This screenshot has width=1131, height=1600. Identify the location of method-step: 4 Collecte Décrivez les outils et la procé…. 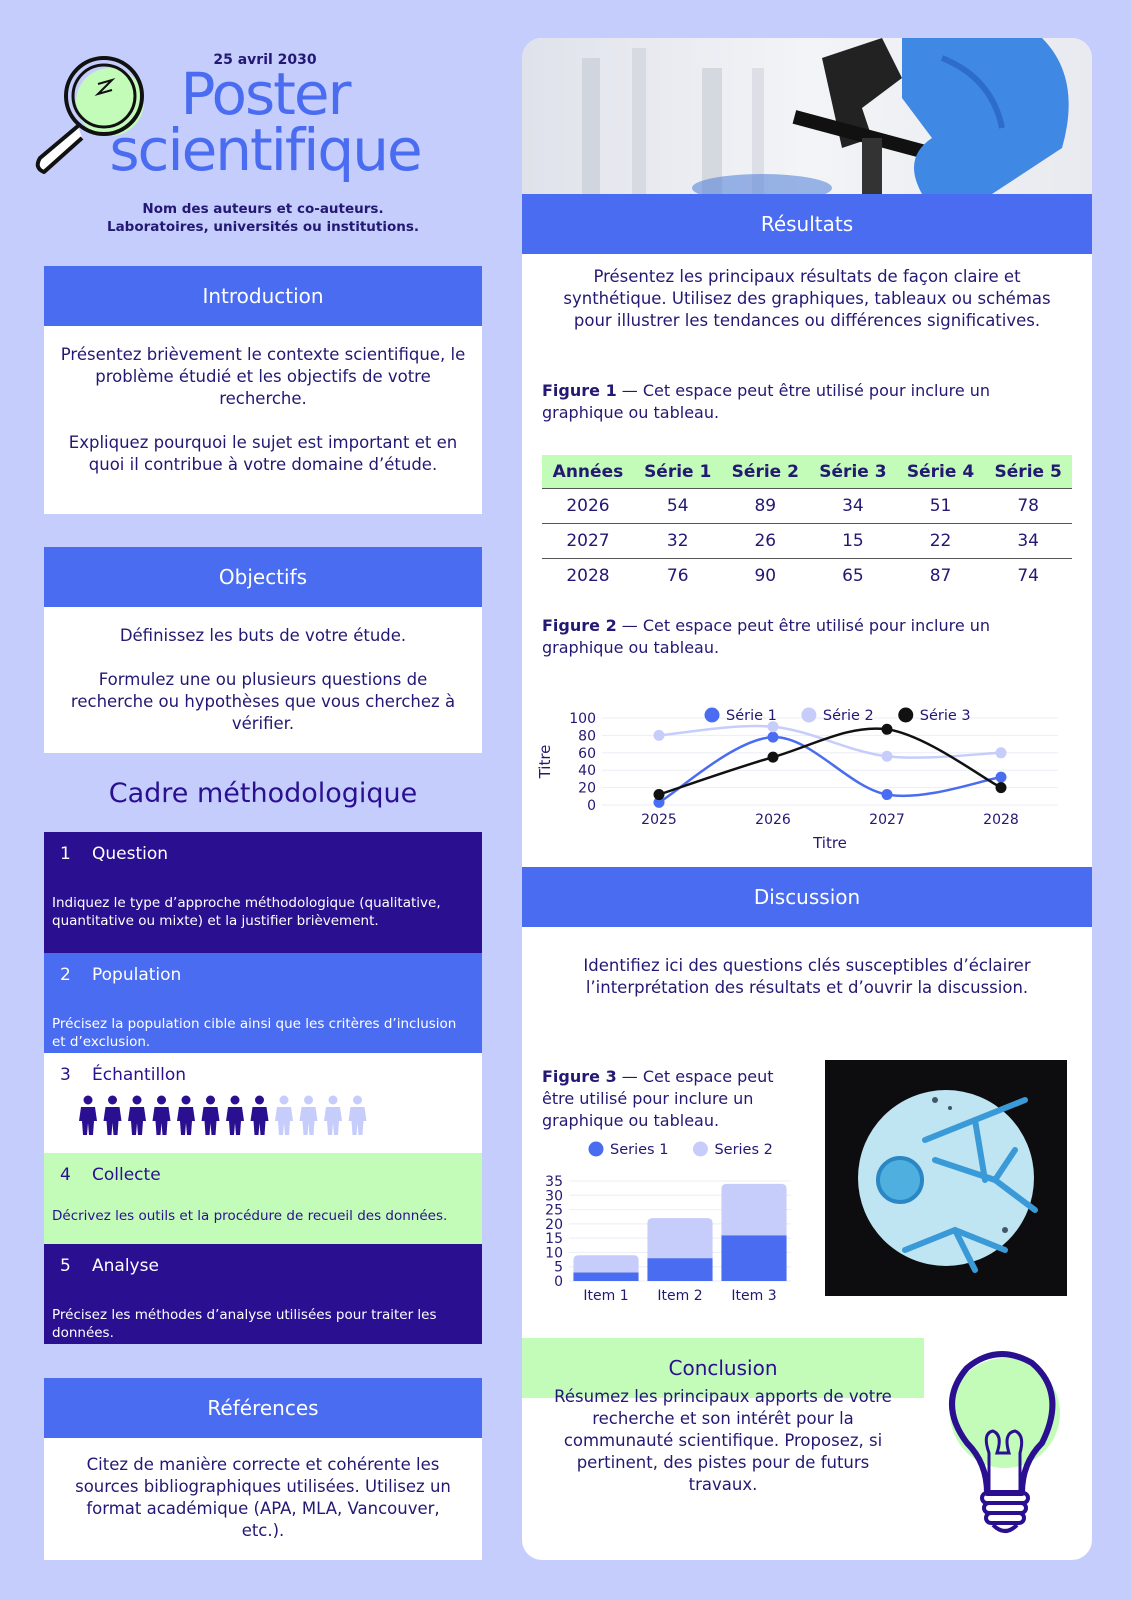
(263, 1198).